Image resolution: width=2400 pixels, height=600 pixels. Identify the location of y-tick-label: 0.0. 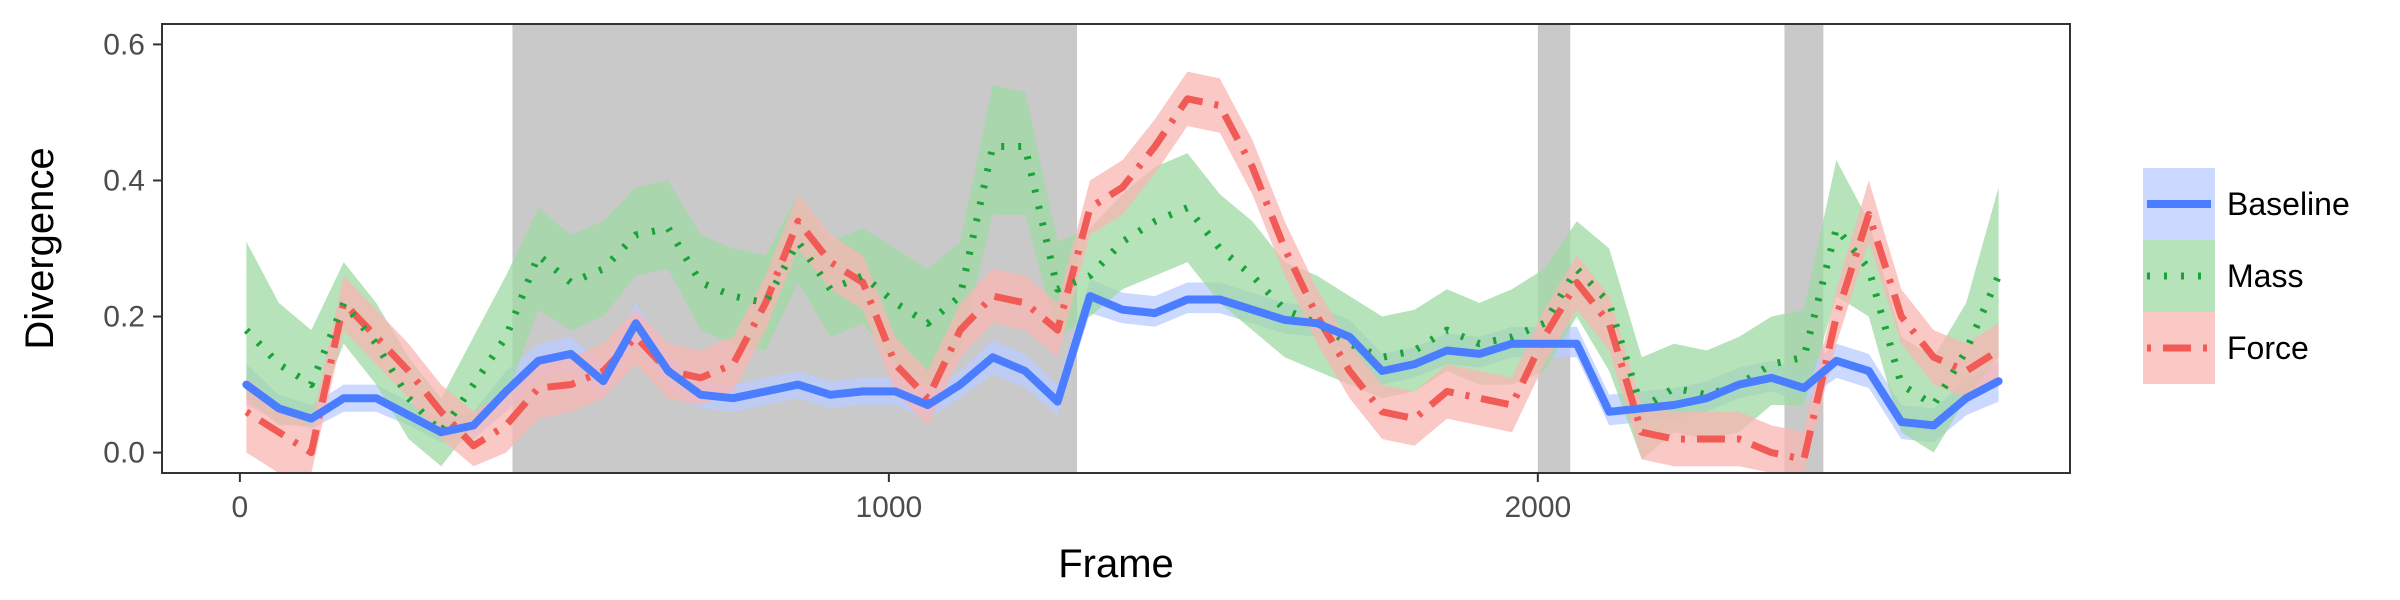
(124, 453).